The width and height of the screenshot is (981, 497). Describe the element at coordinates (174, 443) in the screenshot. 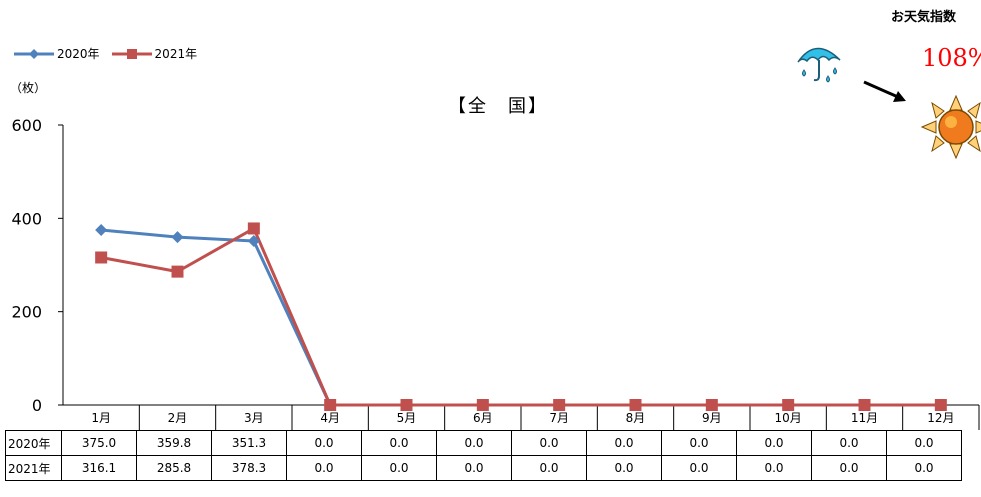

I see `data-label: 359.8` at that location.